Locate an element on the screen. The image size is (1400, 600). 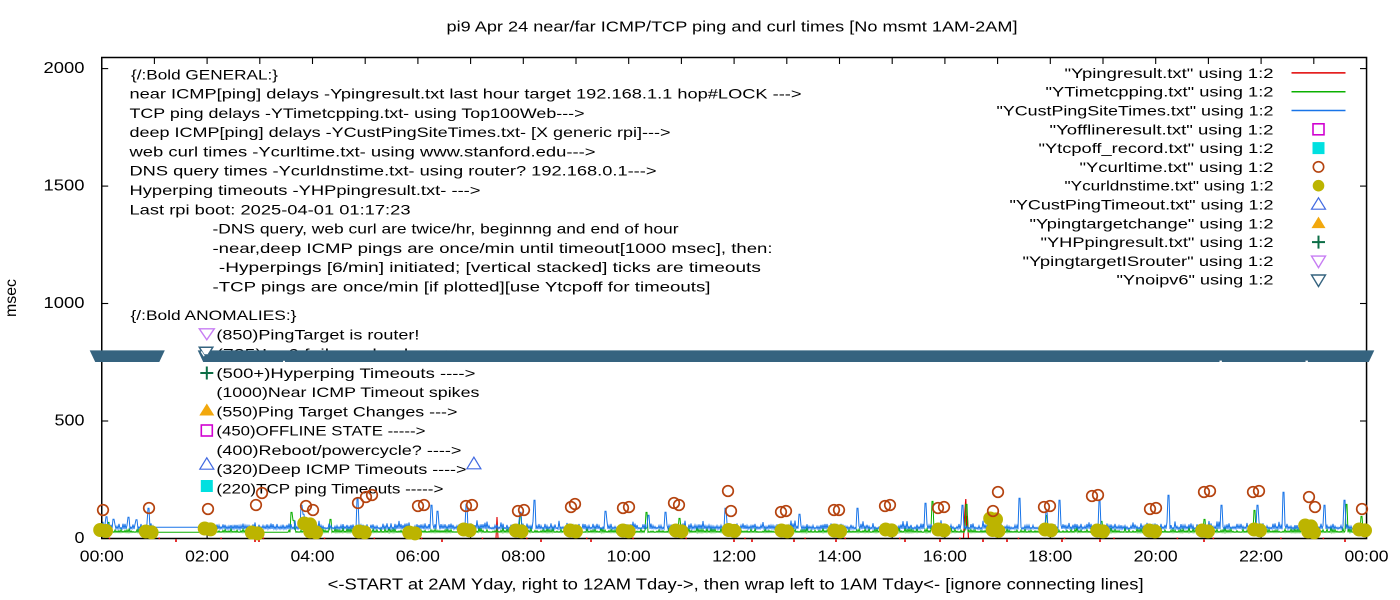
svg-text: "Yofflineresult.txt" using 1:2 is located at coordinates (1162, 129).